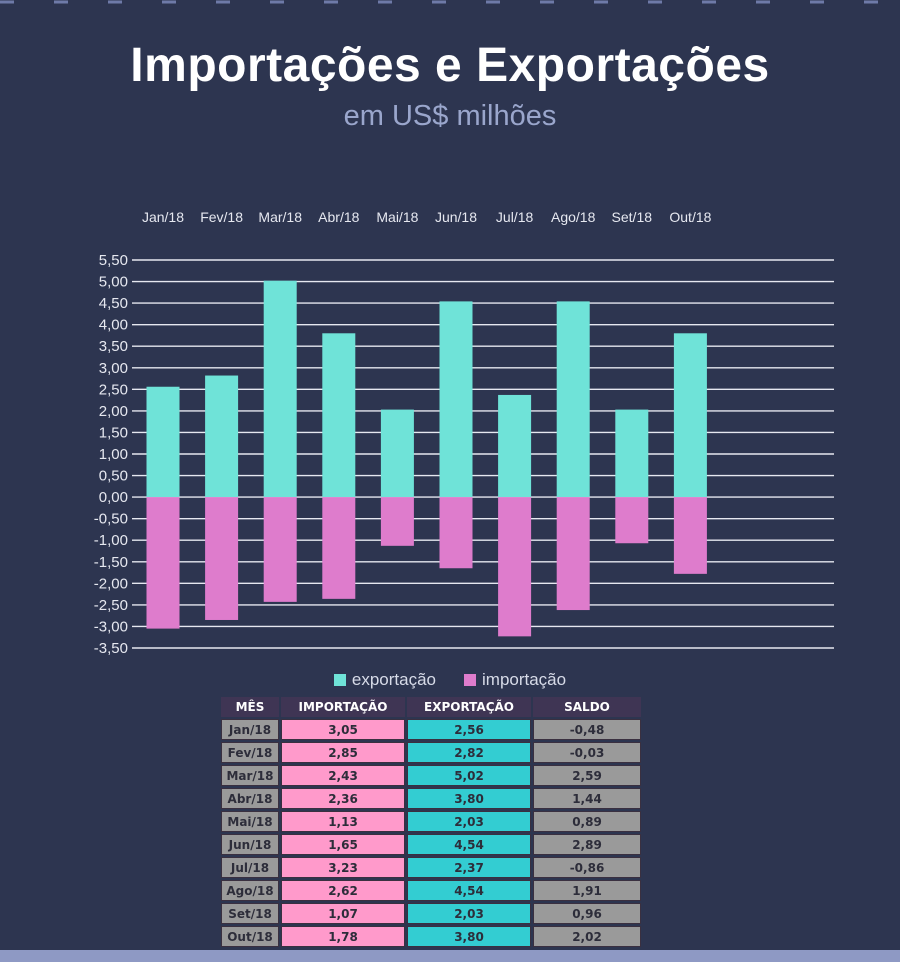  Describe the element at coordinates (456, 217) in the screenshot. I see `category-label: Jun/18` at that location.